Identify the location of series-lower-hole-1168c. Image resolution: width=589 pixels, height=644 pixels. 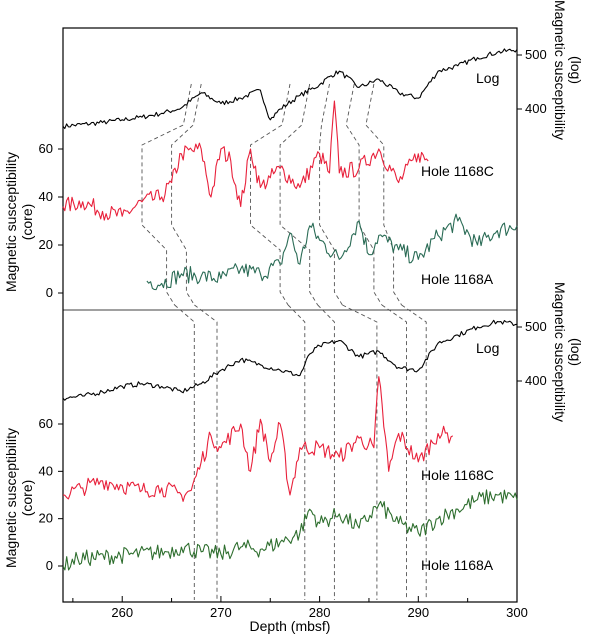
(258, 439).